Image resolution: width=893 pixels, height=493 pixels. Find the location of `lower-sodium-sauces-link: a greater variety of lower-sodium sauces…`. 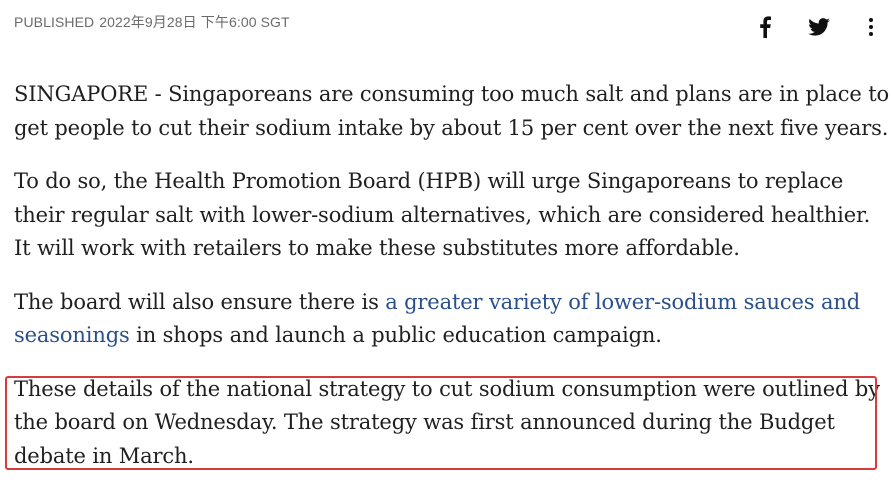

lower-sodium-sauces-link: a greater variety of lower-sodium sauces… is located at coordinates (437, 318).